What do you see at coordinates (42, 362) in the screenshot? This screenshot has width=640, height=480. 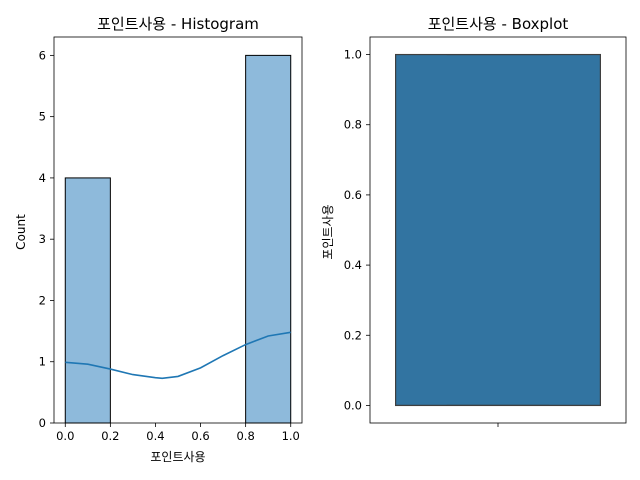 I see `y-tick-label: 1` at bounding box center [42, 362].